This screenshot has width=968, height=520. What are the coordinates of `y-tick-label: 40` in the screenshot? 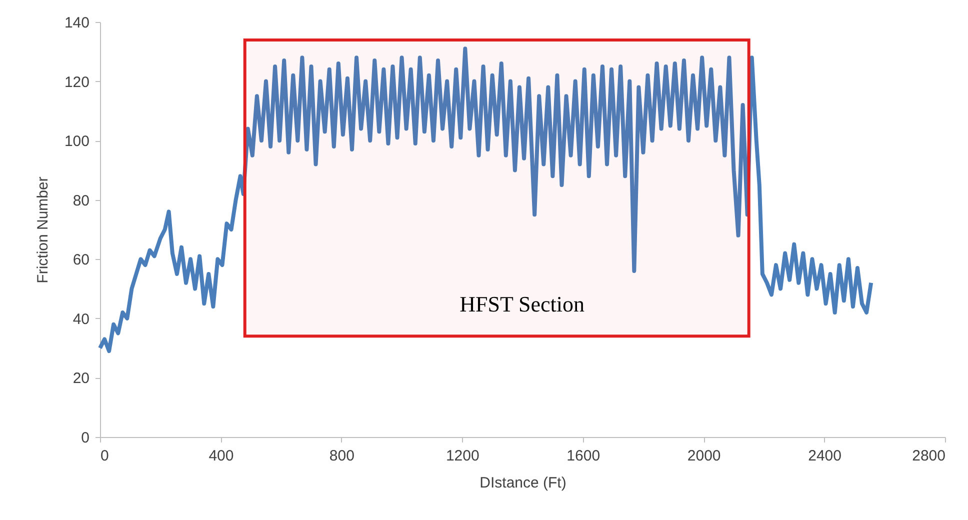 It's located at (81, 319).